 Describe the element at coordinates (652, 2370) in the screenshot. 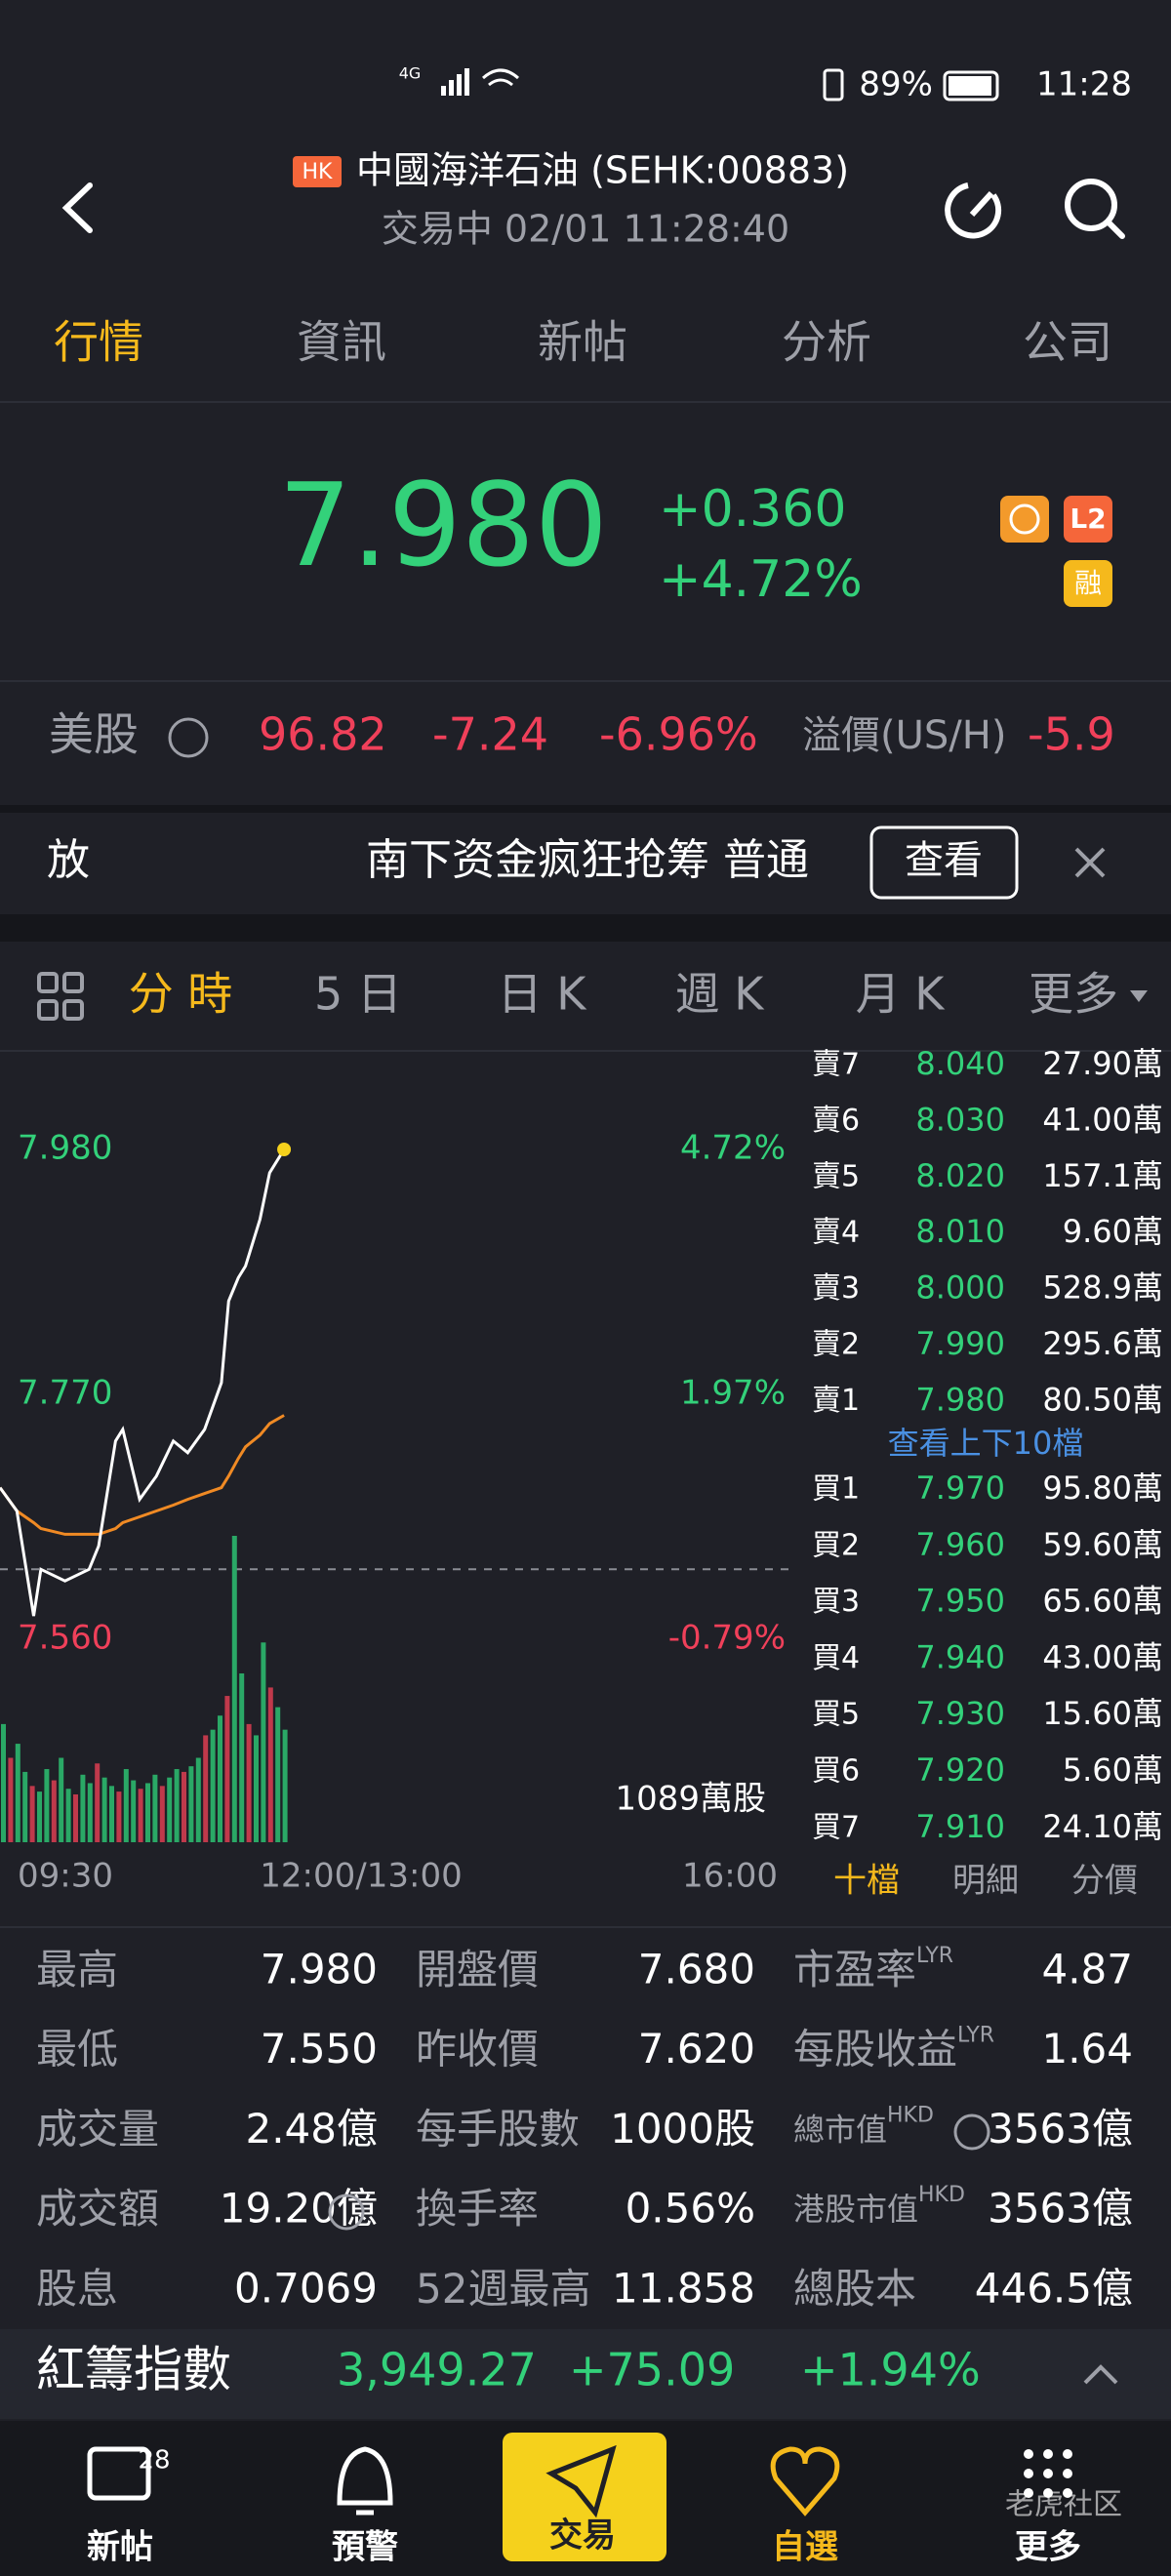

I see `index-change: +75.09` at that location.